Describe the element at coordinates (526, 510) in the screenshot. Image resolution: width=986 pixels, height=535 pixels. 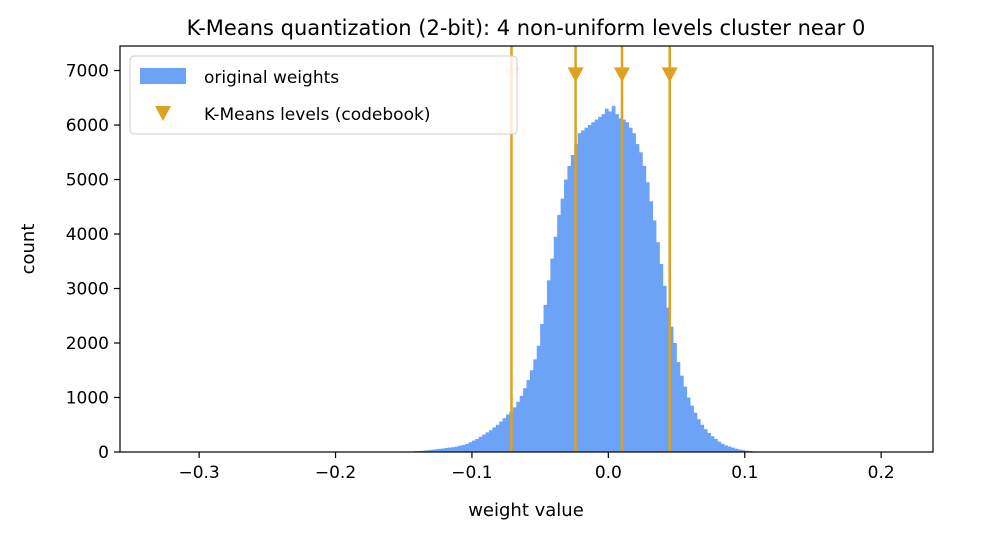
I see `x-axis-label: weight value` at that location.